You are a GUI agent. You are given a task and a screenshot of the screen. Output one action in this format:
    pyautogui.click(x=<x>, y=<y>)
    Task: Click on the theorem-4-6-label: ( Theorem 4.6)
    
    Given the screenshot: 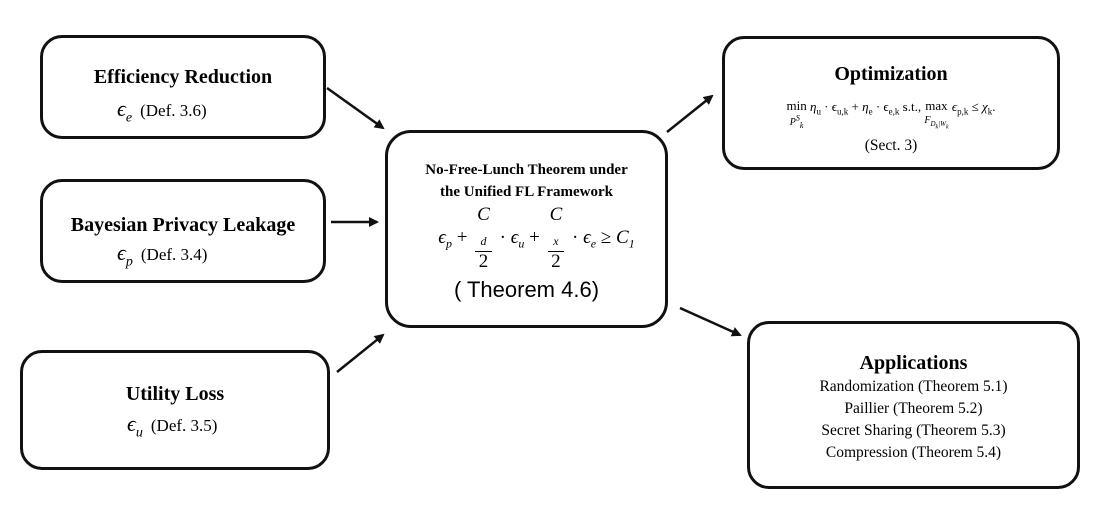 What is the action you would take?
    pyautogui.click(x=526, y=289)
    